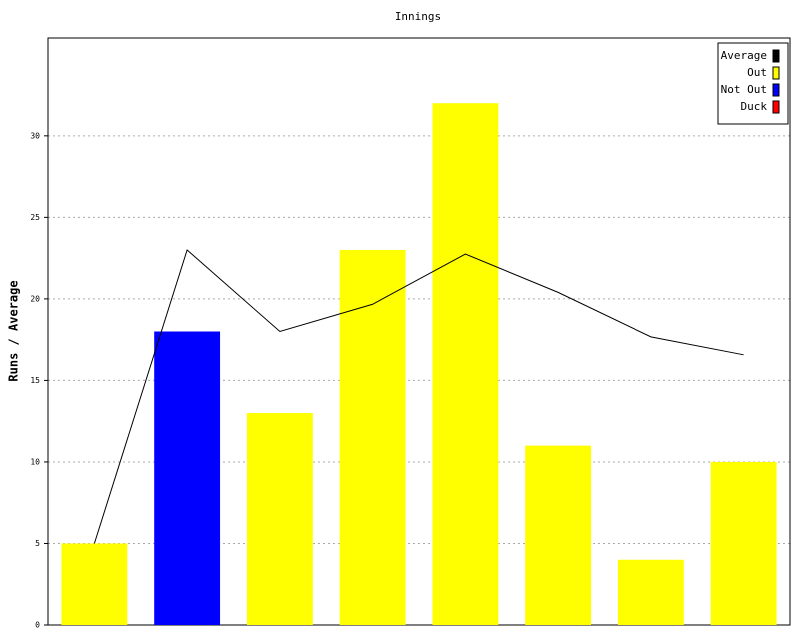 The image size is (800, 640). Describe the element at coordinates (35, 298) in the screenshot. I see `y-tick-label: 20` at that location.